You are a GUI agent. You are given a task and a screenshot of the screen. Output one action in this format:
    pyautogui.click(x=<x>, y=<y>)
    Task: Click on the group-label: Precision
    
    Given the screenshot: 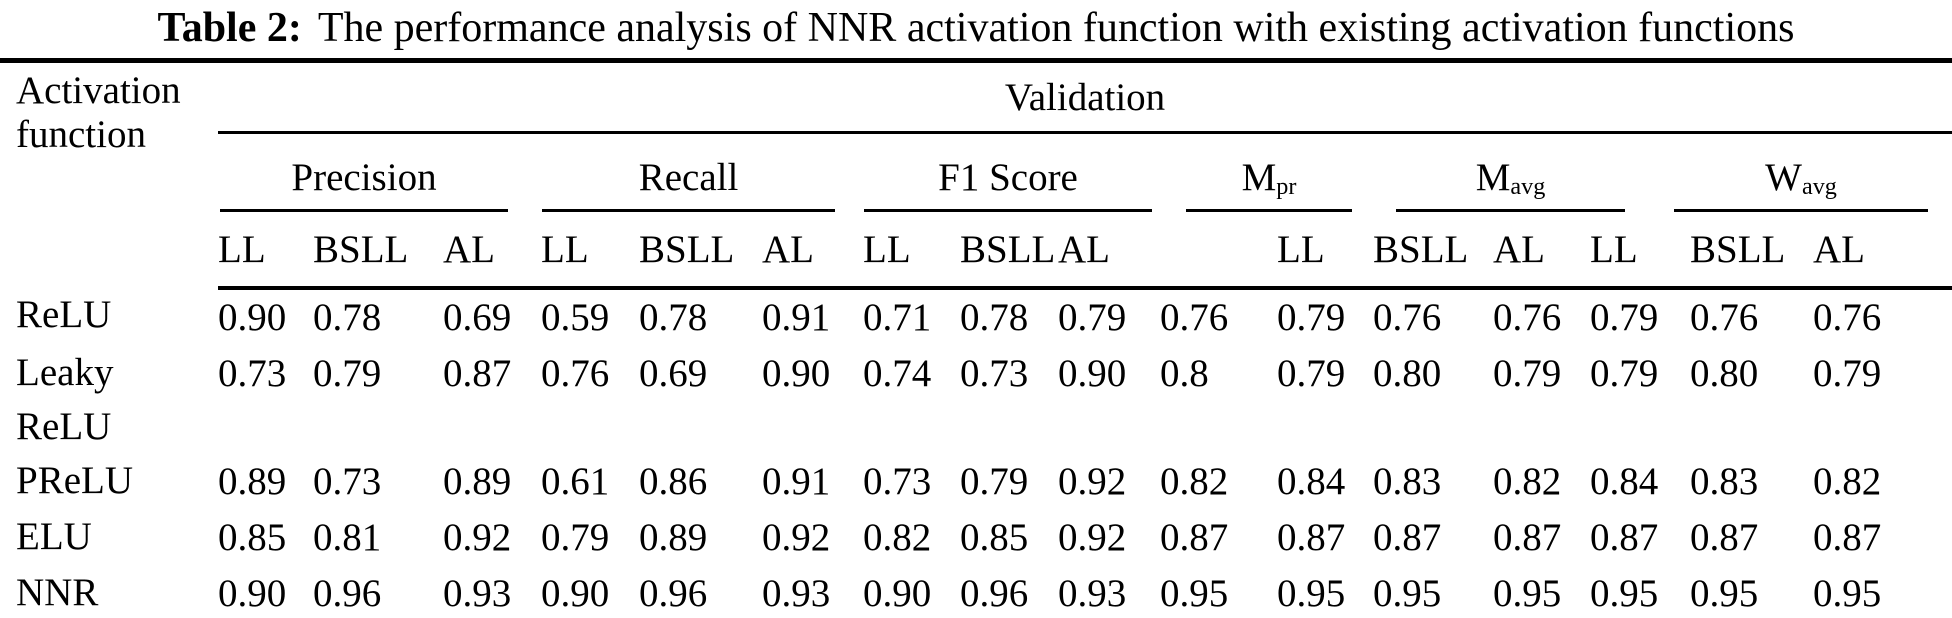 What is the action you would take?
    pyautogui.click(x=364, y=177)
    